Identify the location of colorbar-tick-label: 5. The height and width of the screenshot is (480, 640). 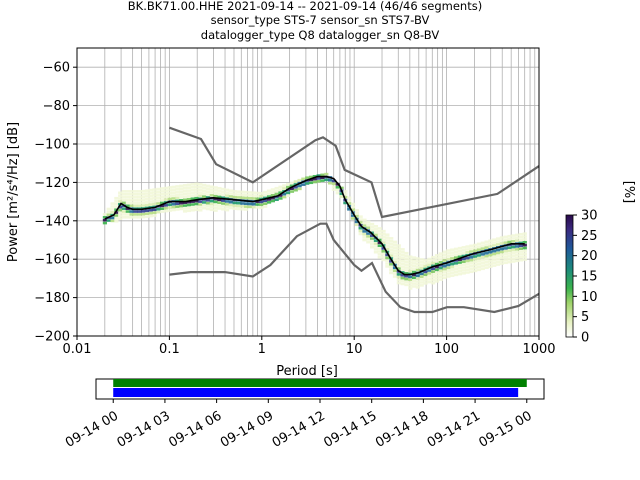
(585, 317).